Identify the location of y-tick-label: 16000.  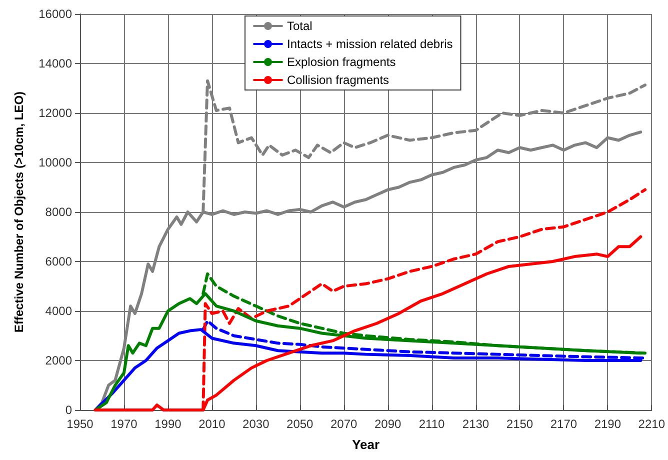
(55, 14).